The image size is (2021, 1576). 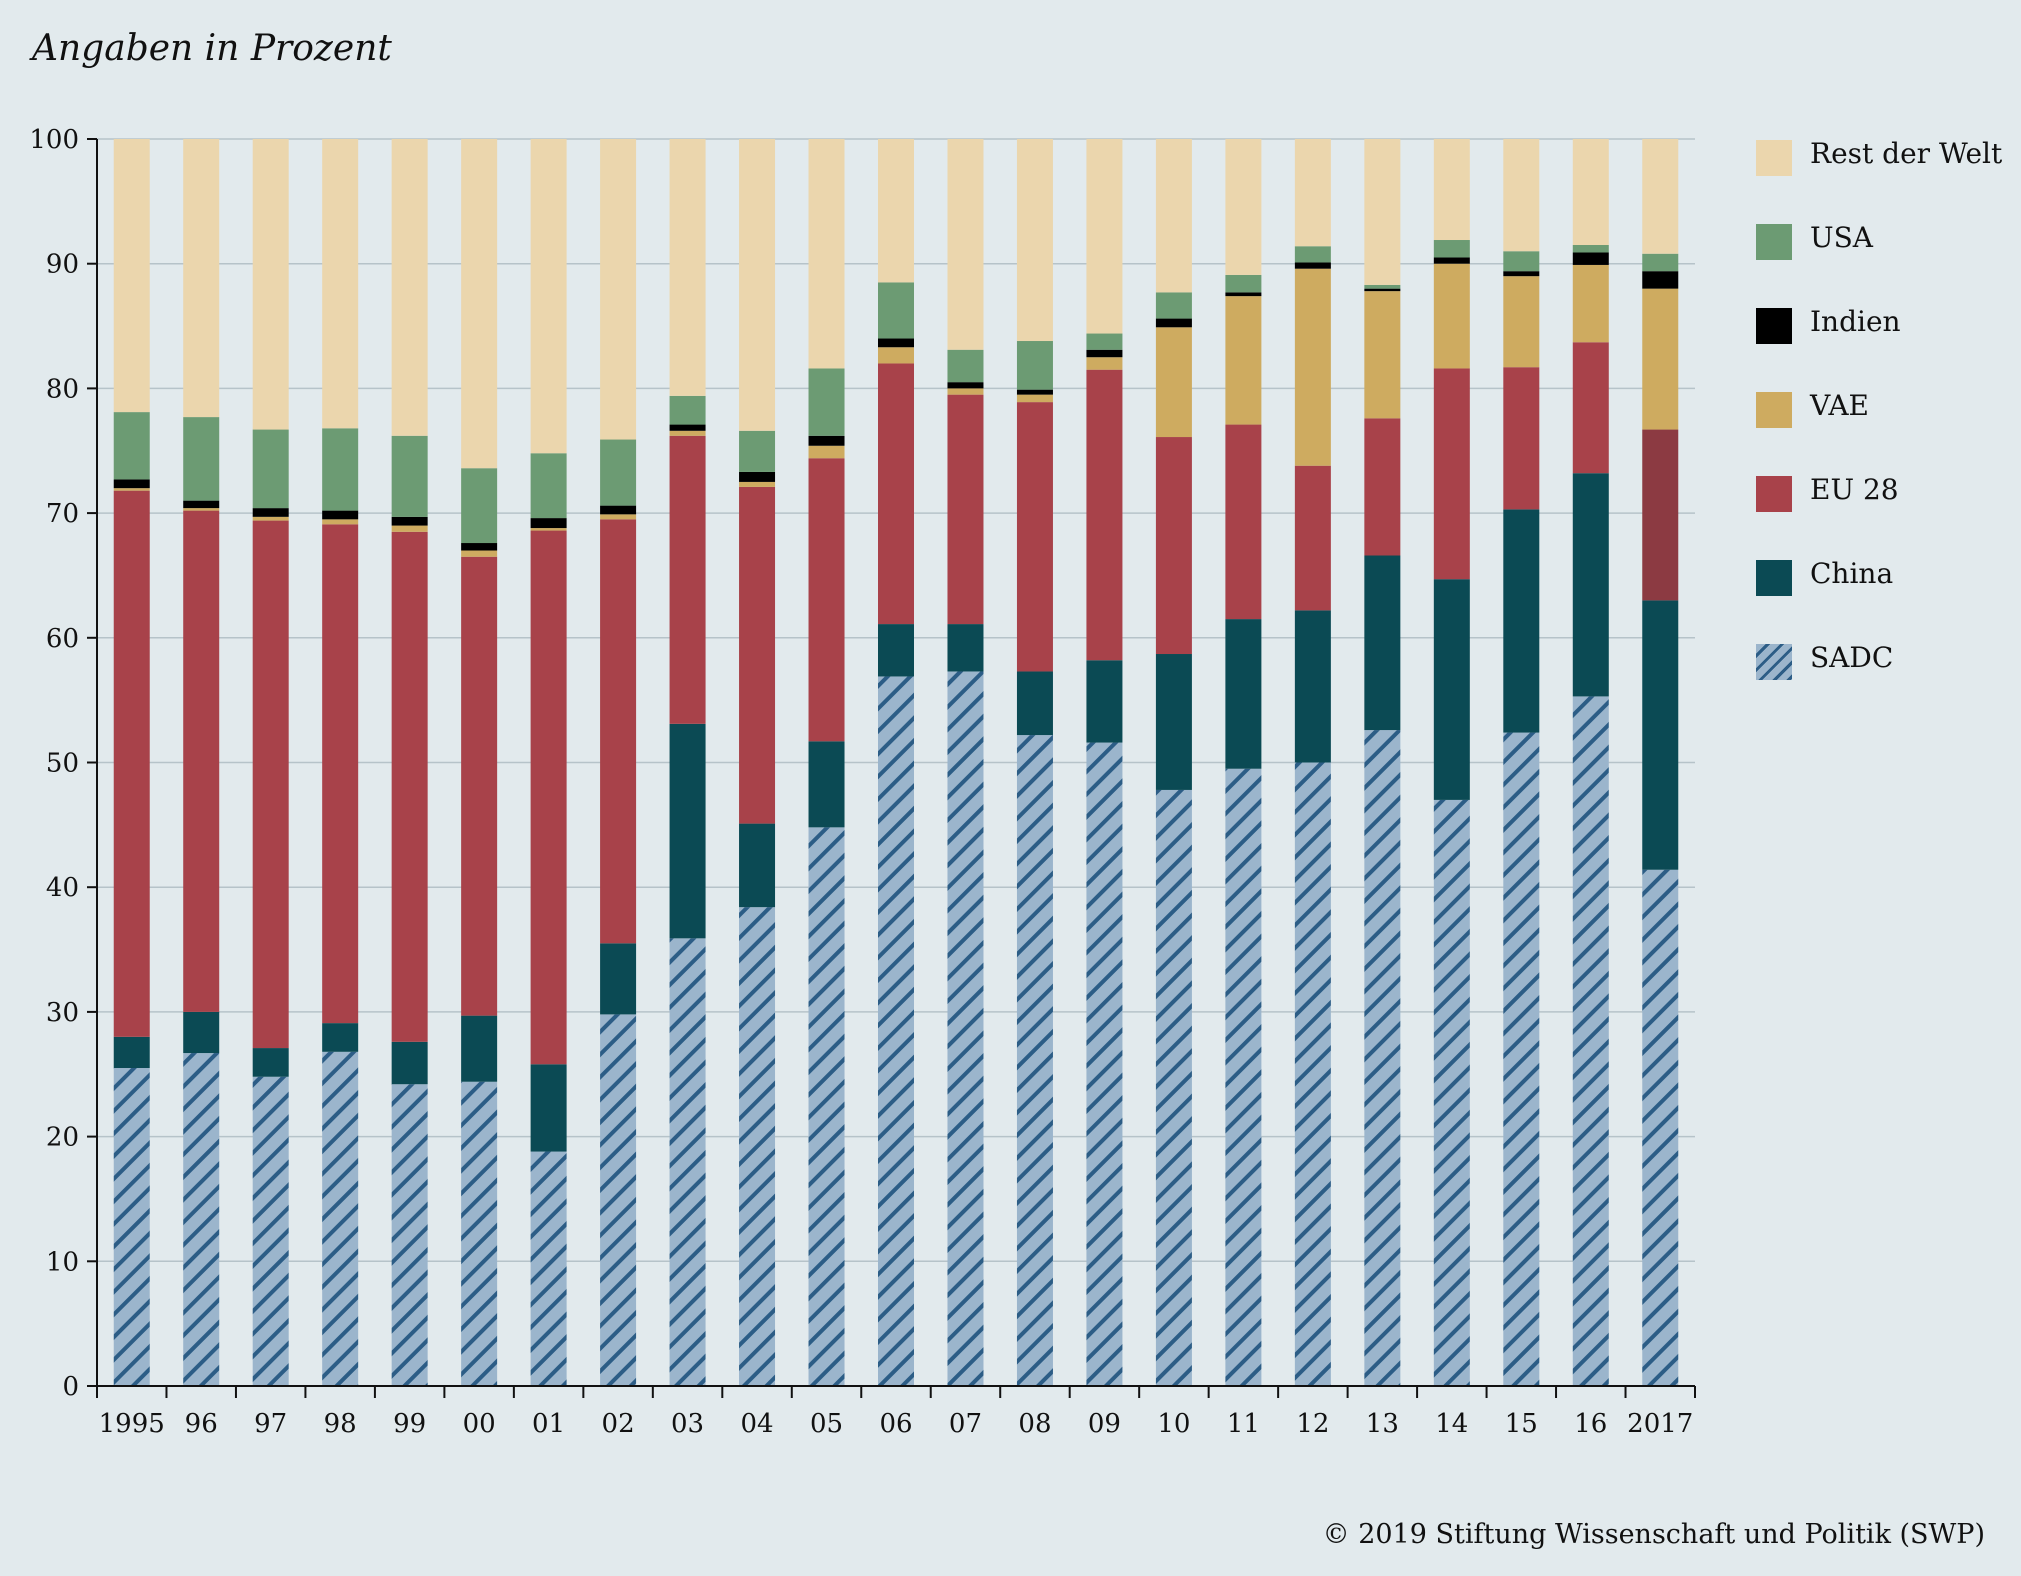 What do you see at coordinates (826, 1424) in the screenshot?
I see `x-tick-label: 05` at bounding box center [826, 1424].